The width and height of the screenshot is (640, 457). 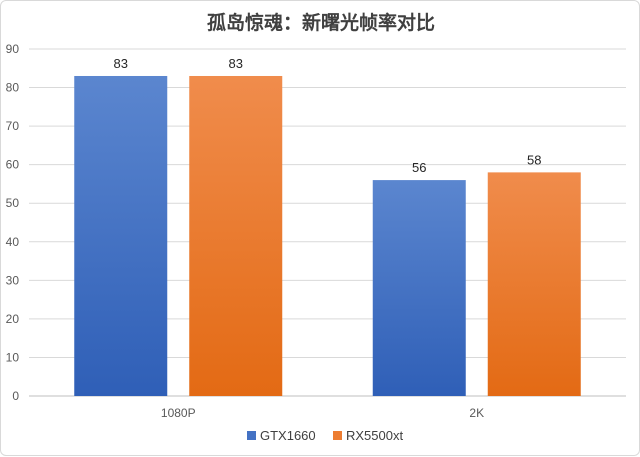 I want to click on legend: GTX1660 RX5500xt, so click(x=325, y=435).